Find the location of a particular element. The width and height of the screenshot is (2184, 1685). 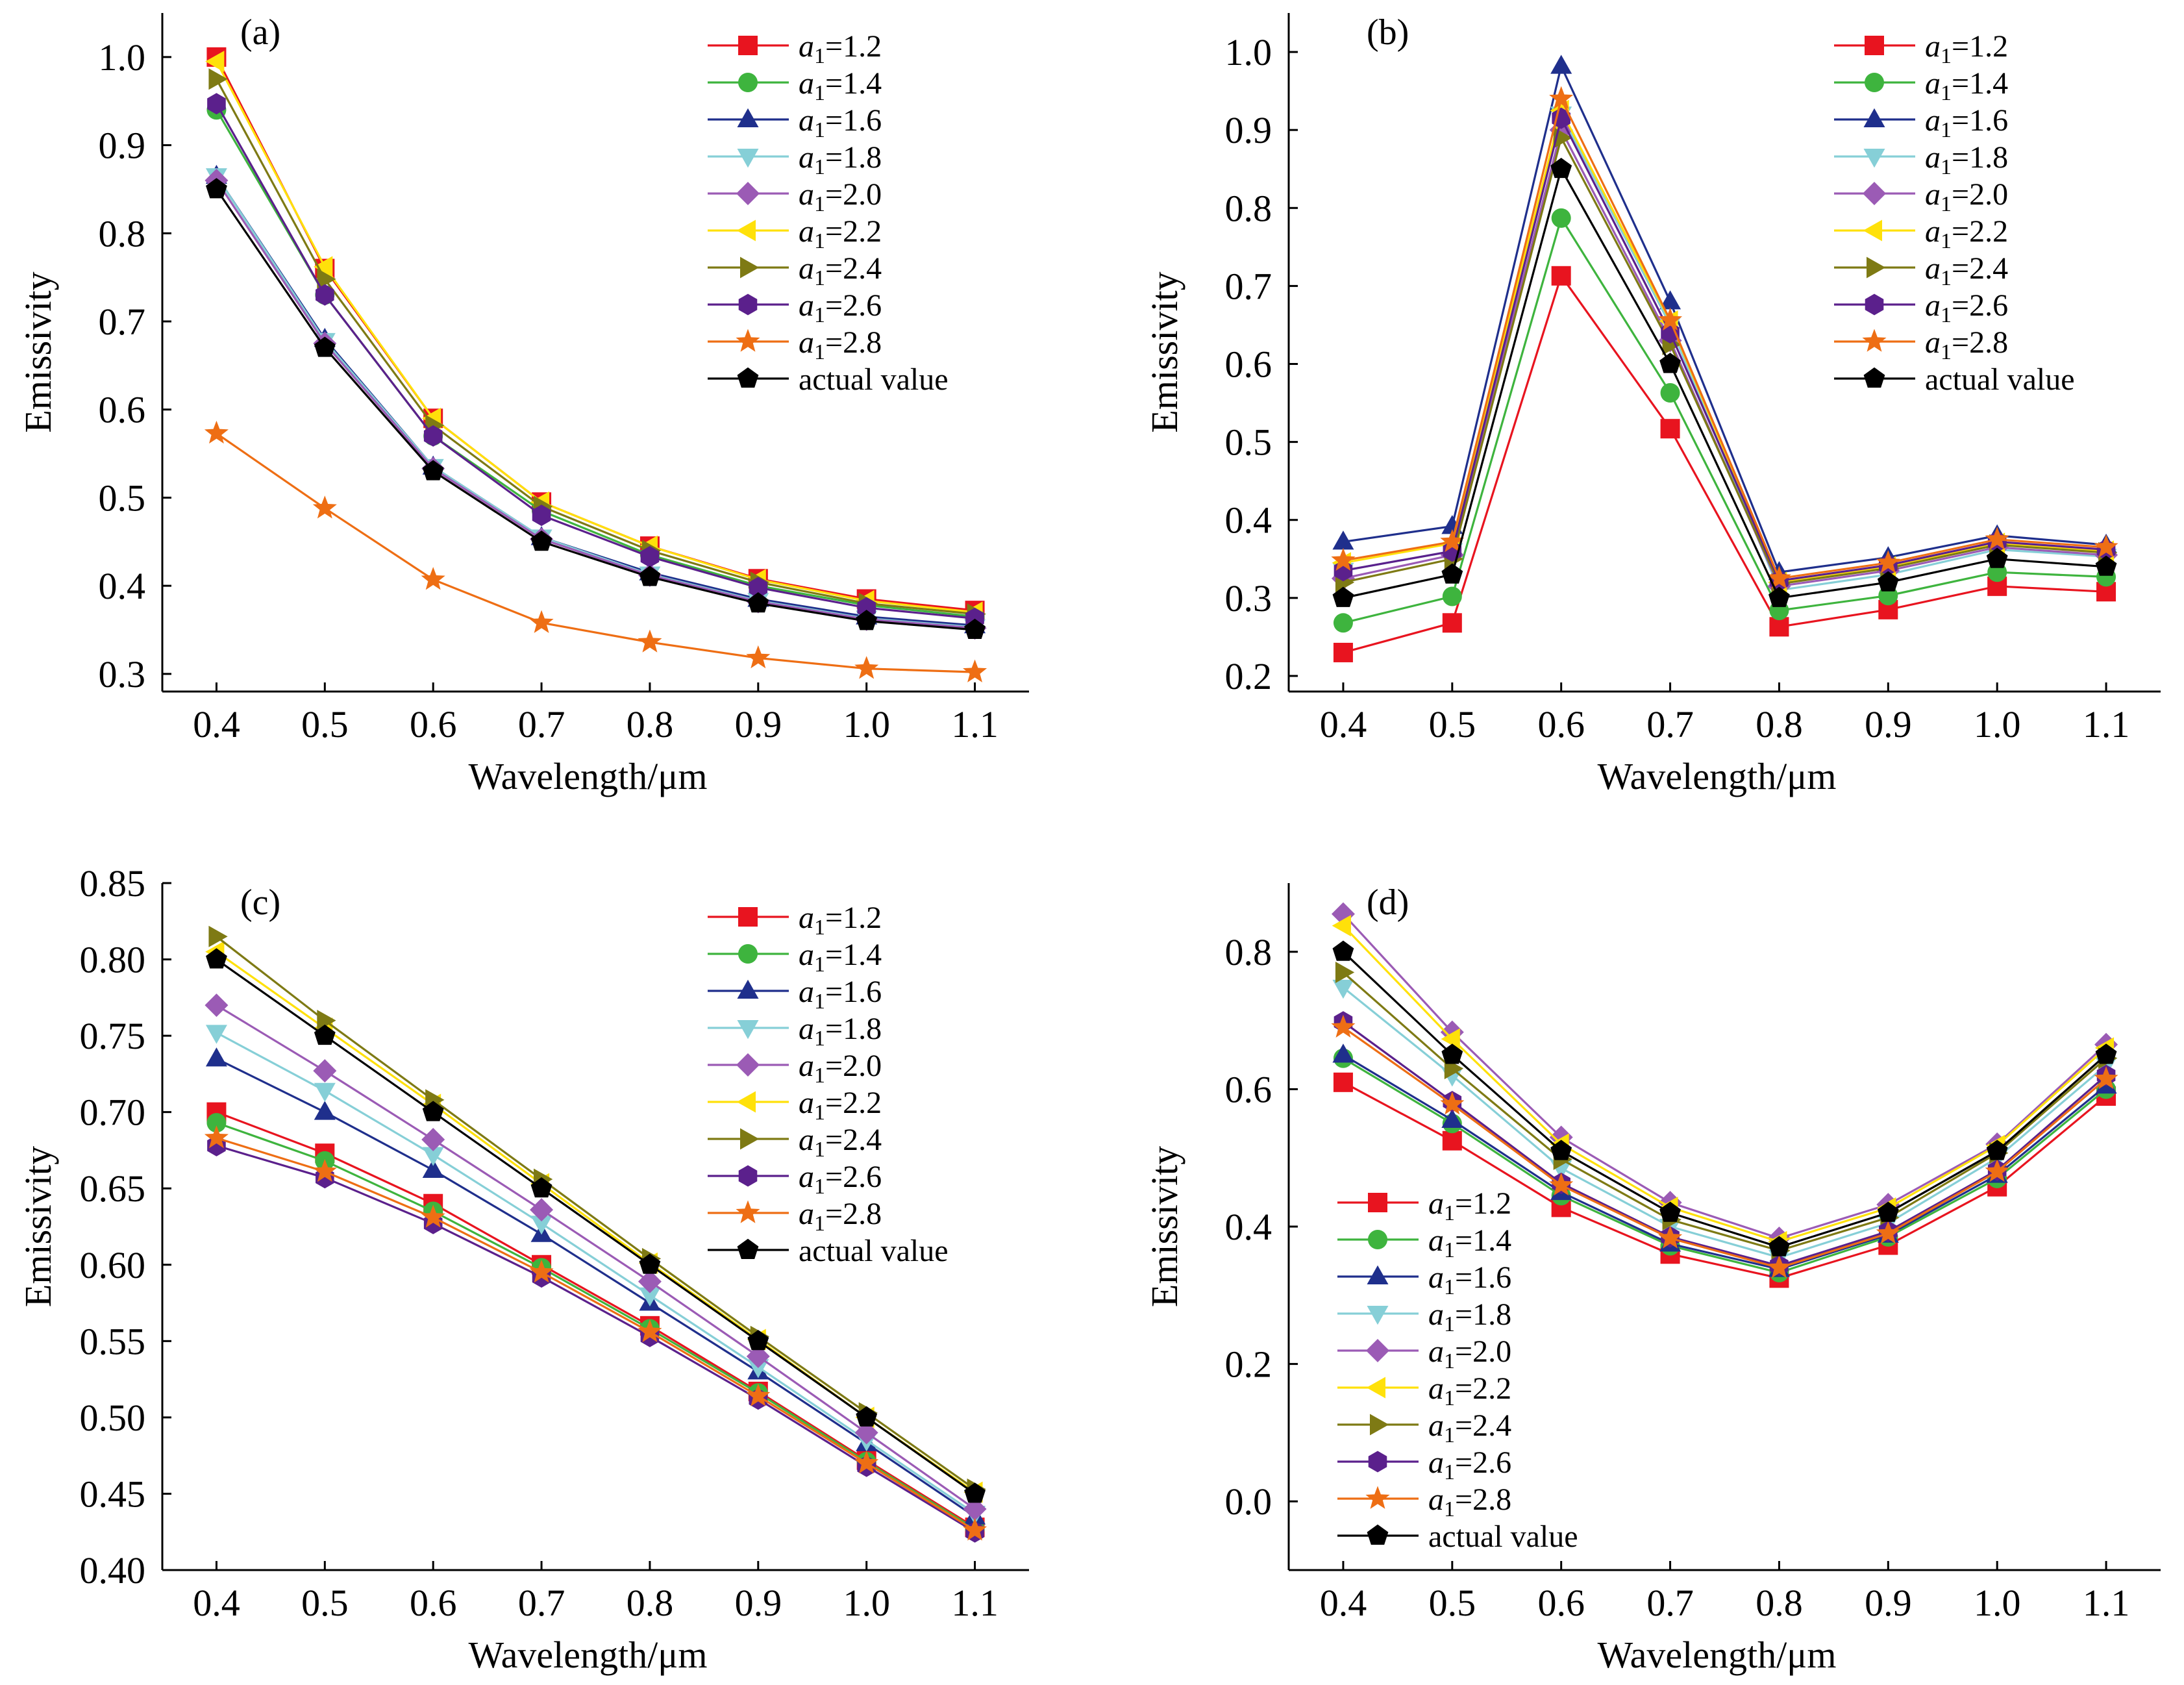

y-tick-label: 0.2 is located at coordinates (1248, 1364).